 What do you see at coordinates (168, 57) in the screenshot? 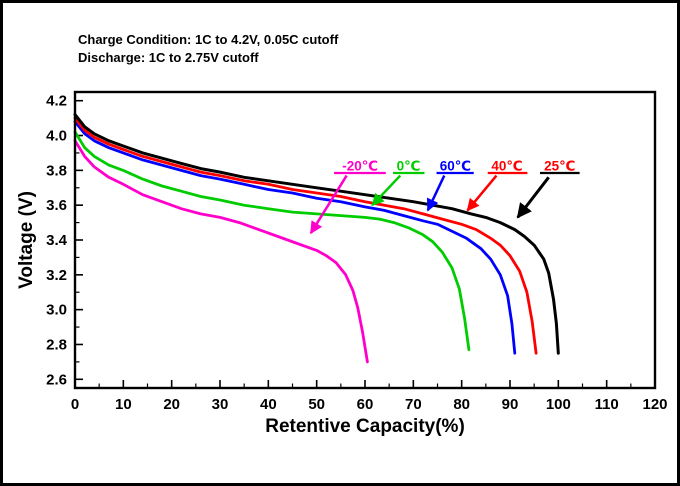
I see `condition-line-2: Discharge: 1C to 2.75V cutoff` at bounding box center [168, 57].